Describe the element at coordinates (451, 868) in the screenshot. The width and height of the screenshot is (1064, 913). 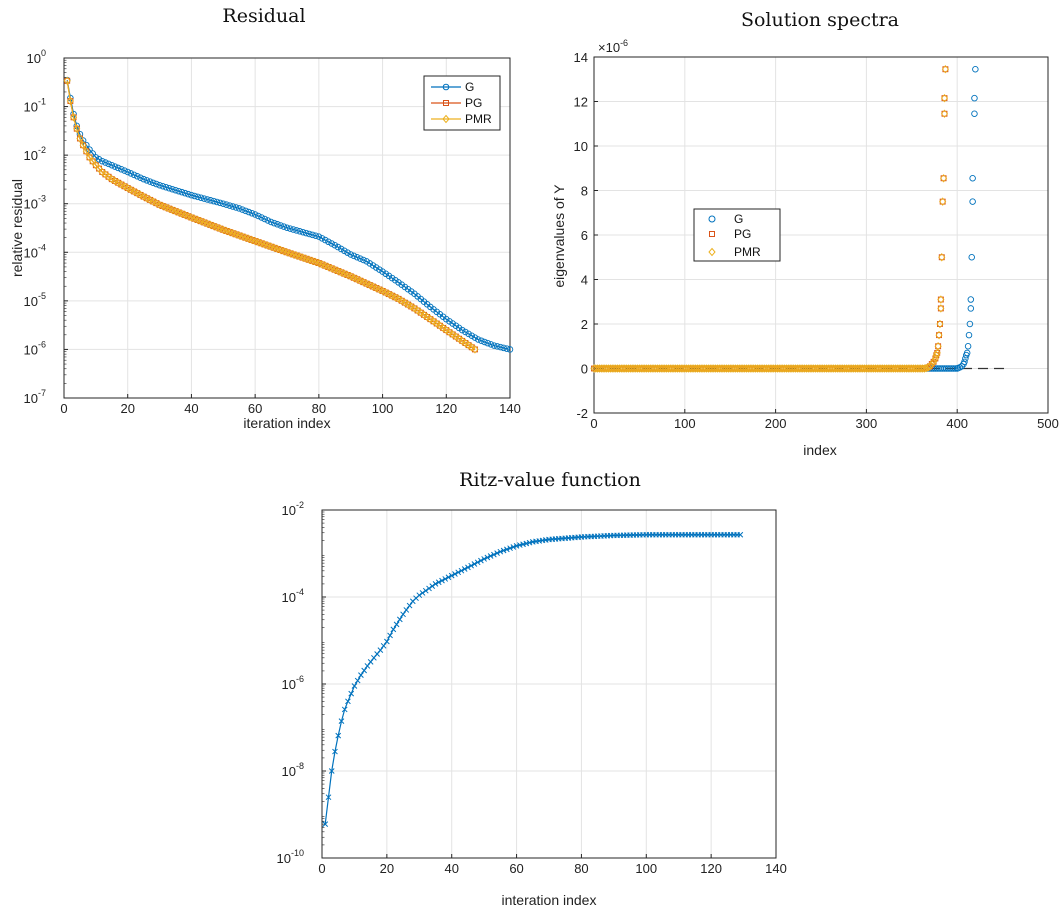
I see `ritz-x-tick-label: 40` at that location.